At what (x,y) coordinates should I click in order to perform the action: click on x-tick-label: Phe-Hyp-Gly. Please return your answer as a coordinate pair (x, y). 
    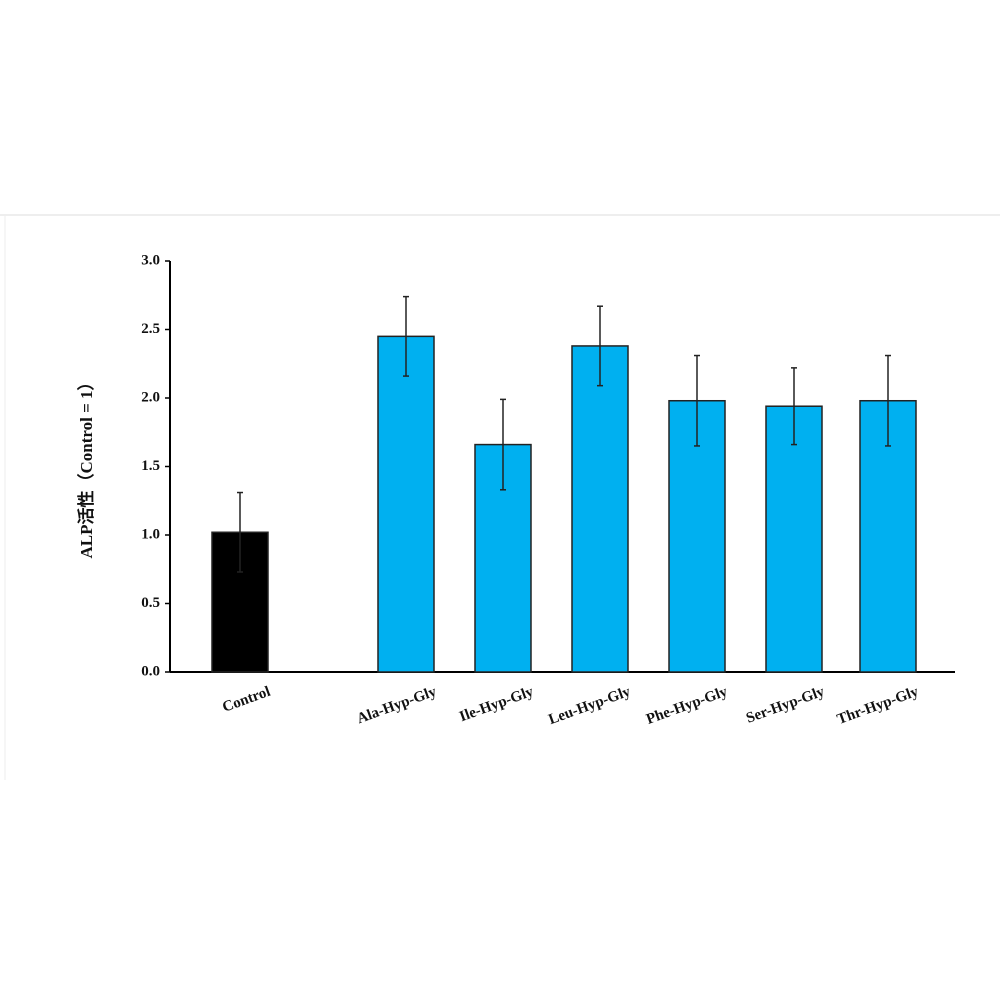
    Looking at the image, I should click on (687, 706).